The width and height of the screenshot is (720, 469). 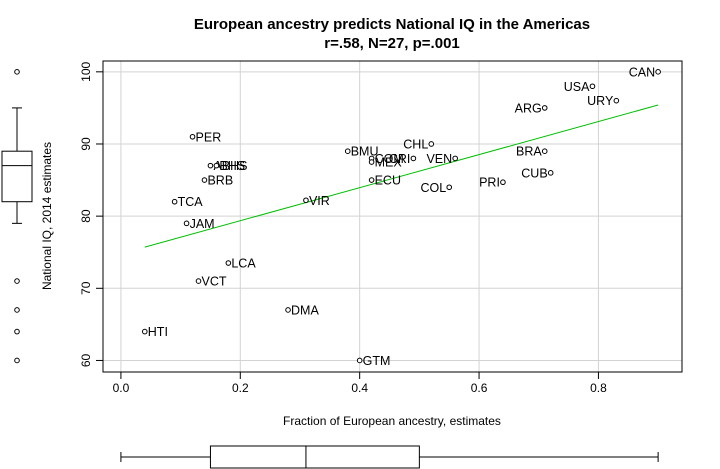 I want to click on y-tick-label: 100, so click(x=86, y=71).